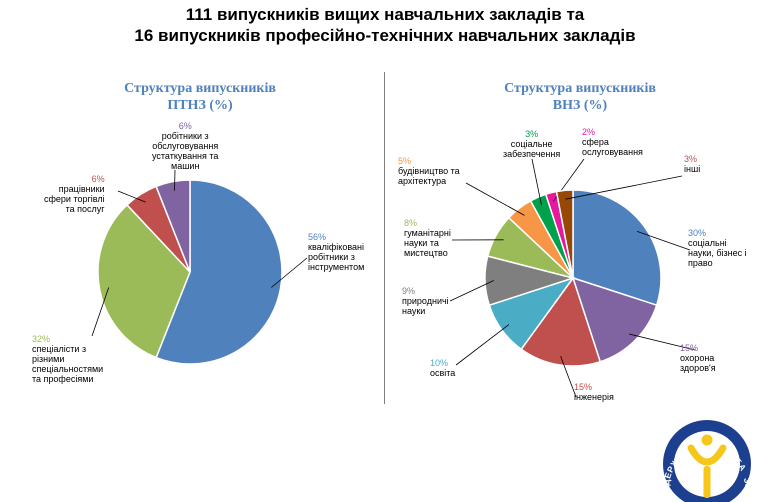 The height and width of the screenshot is (502, 770). Describe the element at coordinates (443, 373) in the screenshot. I see `vnz-slice-name-3-0: освіта` at that location.